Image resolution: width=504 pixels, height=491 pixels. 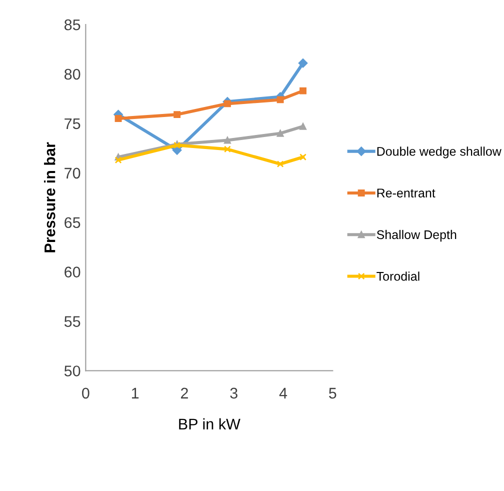 What do you see at coordinates (72, 371) in the screenshot?
I see `y-tick-label: 50` at bounding box center [72, 371].